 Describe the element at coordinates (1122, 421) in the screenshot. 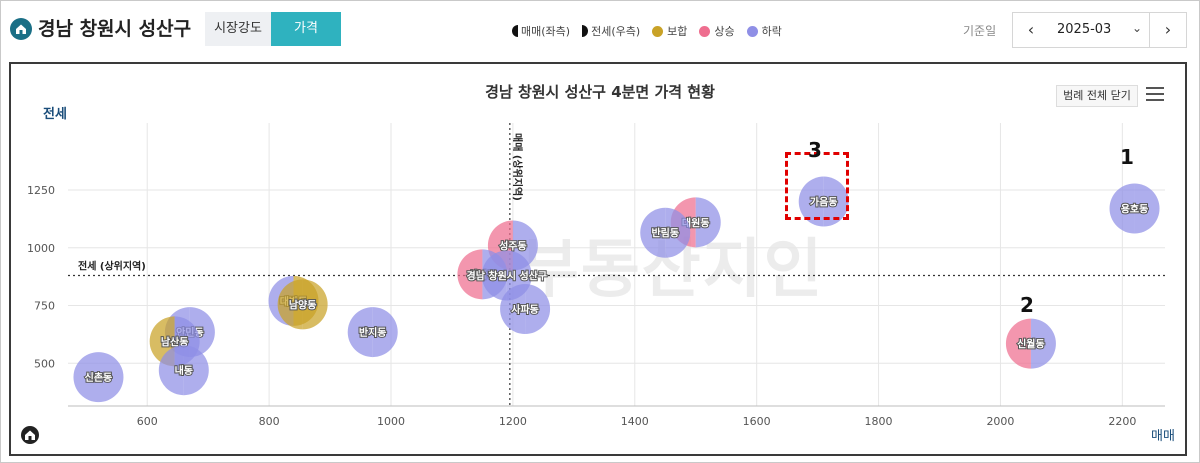

I see `x-tick-label: 2200` at that location.